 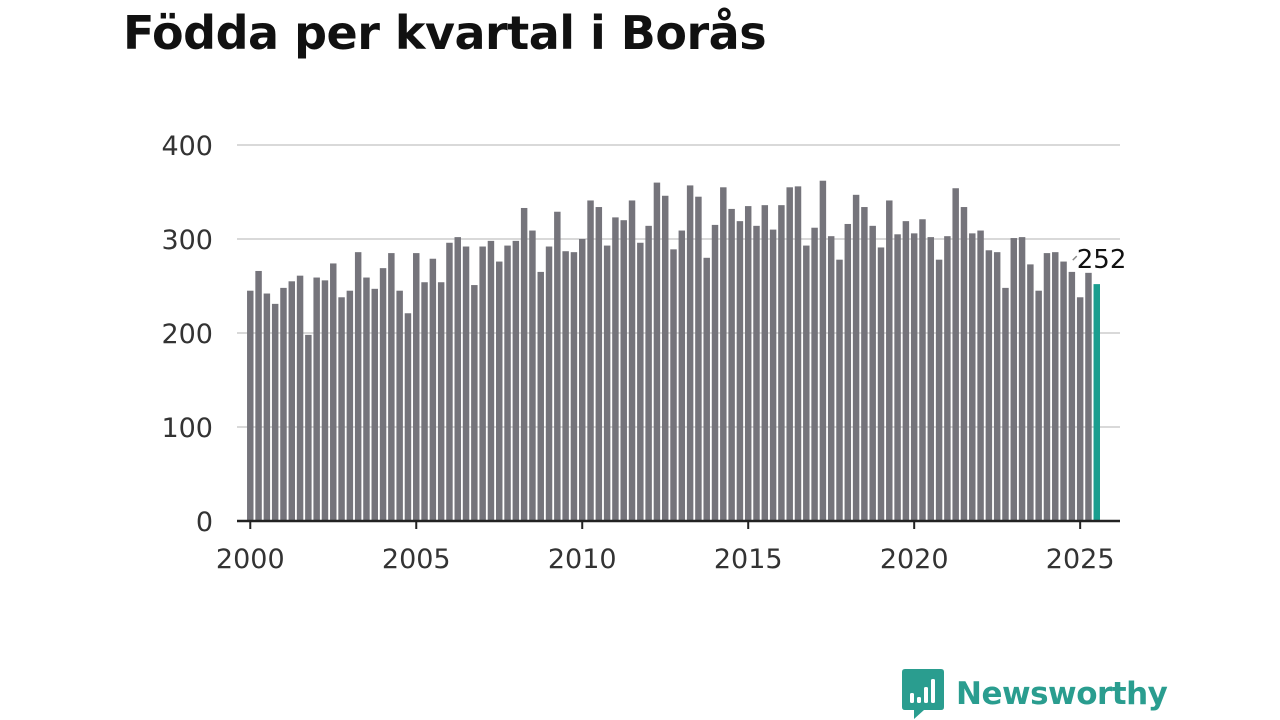 What do you see at coordinates (678, 524) in the screenshot?
I see `axes` at bounding box center [678, 524].